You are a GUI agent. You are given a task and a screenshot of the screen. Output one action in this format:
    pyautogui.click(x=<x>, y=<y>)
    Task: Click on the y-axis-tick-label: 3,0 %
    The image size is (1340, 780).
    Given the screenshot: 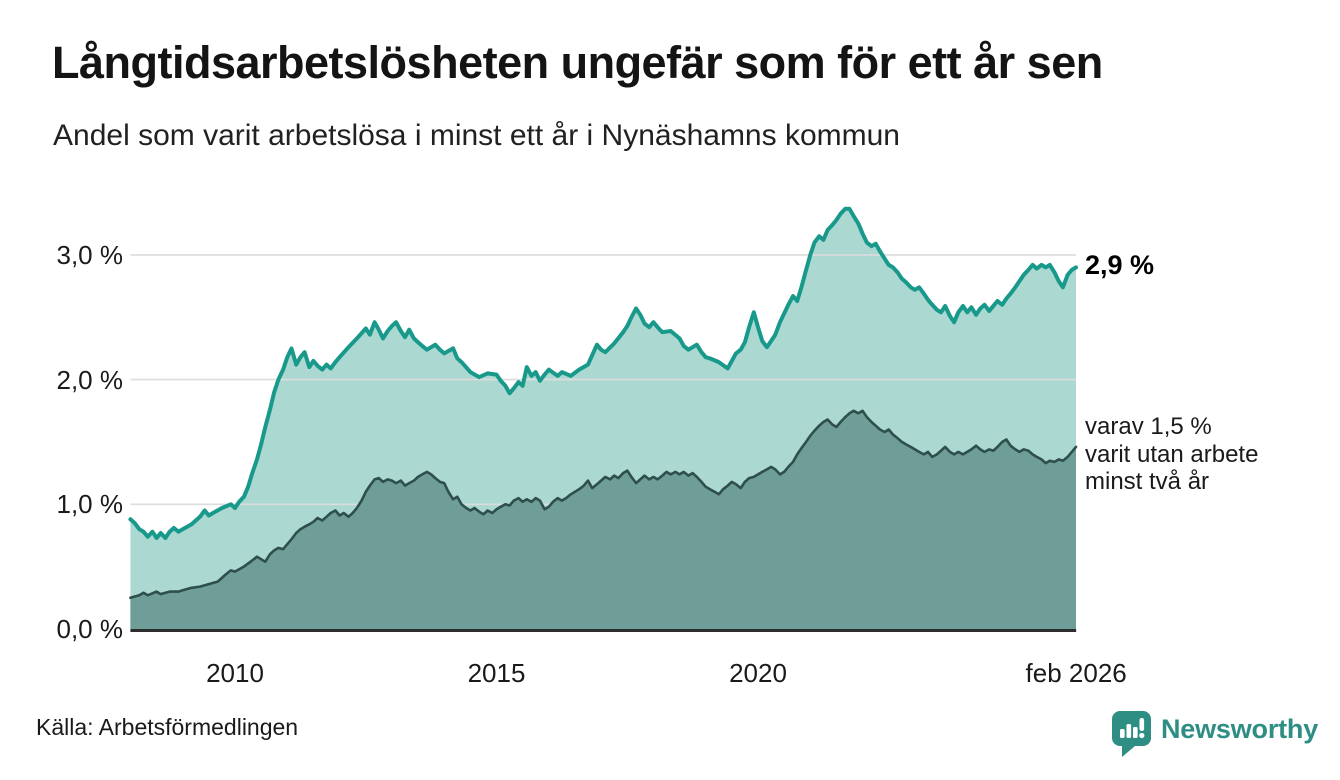 What is the action you would take?
    pyautogui.click(x=90, y=254)
    